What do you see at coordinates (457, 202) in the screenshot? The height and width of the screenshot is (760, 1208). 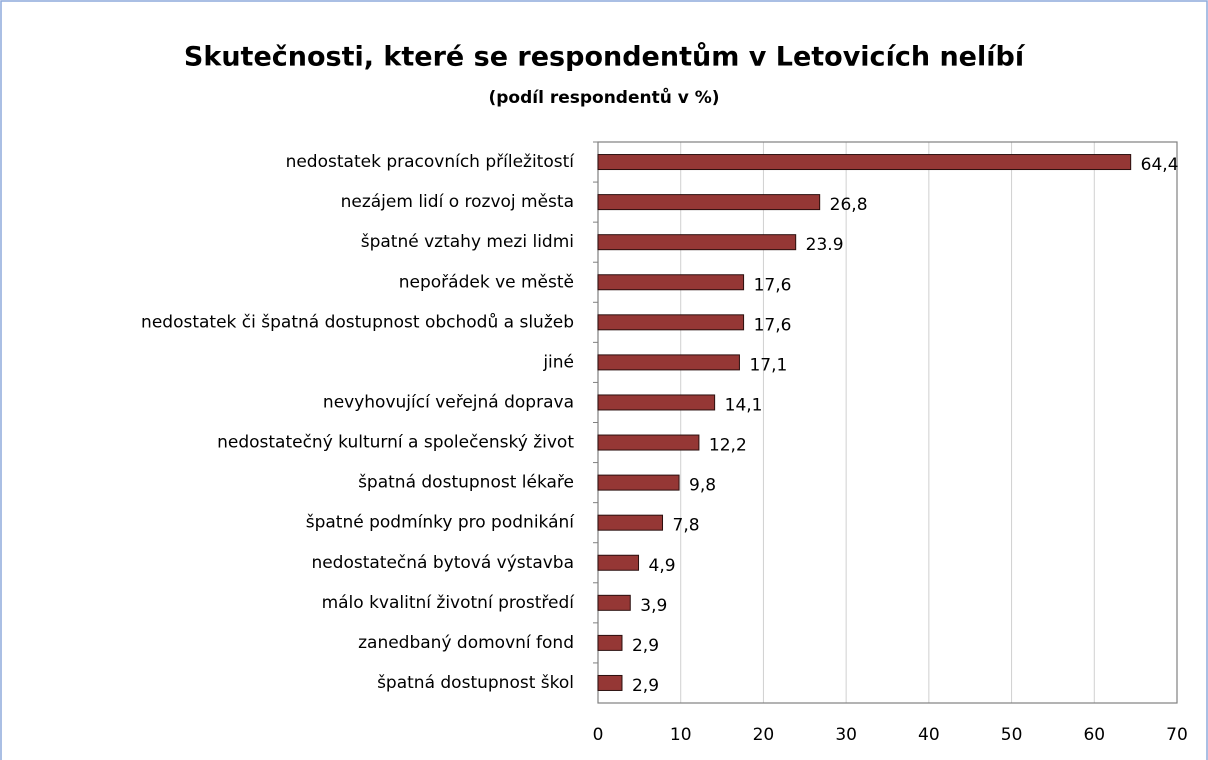 I see `y-tick-label: nezájem lidí o rozvoj města` at bounding box center [457, 202].